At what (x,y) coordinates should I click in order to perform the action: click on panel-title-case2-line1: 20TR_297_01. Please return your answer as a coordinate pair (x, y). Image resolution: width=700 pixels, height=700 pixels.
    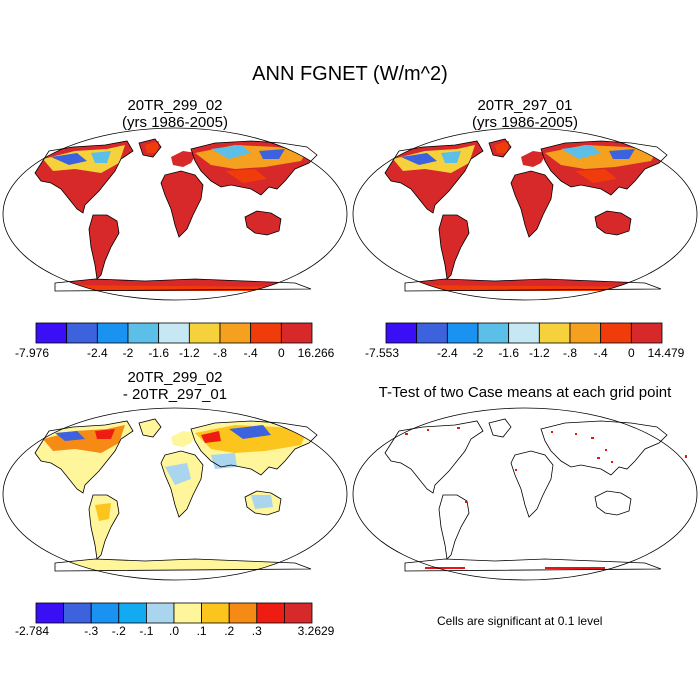
    Looking at the image, I should click on (525, 105).